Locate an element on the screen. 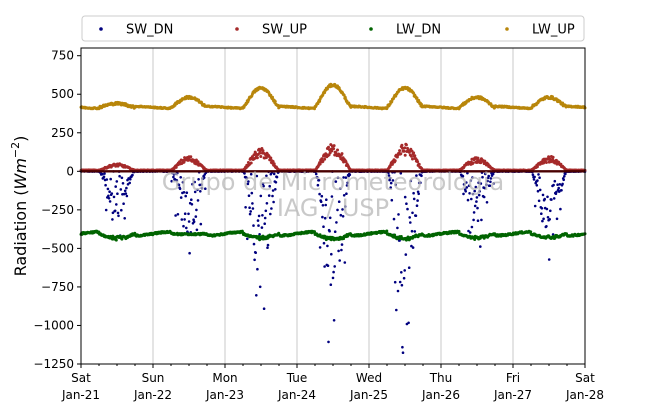  watermark: Grupo de Micrometeorologia IAG / USP is located at coordinates (333, 195).